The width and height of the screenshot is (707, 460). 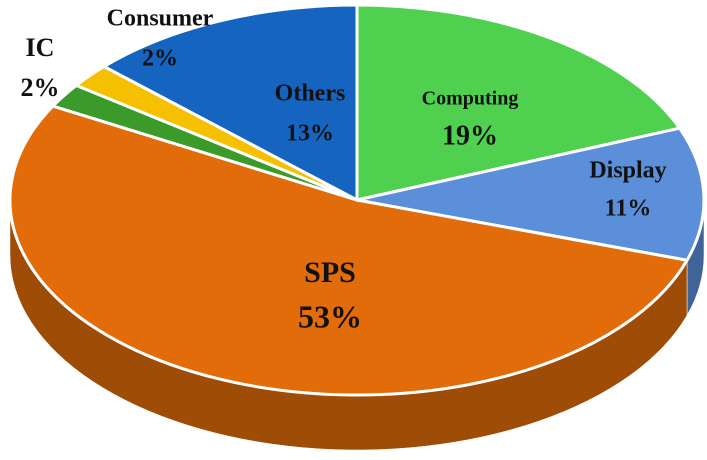 I want to click on slice-label: Display, so click(x=627, y=171).